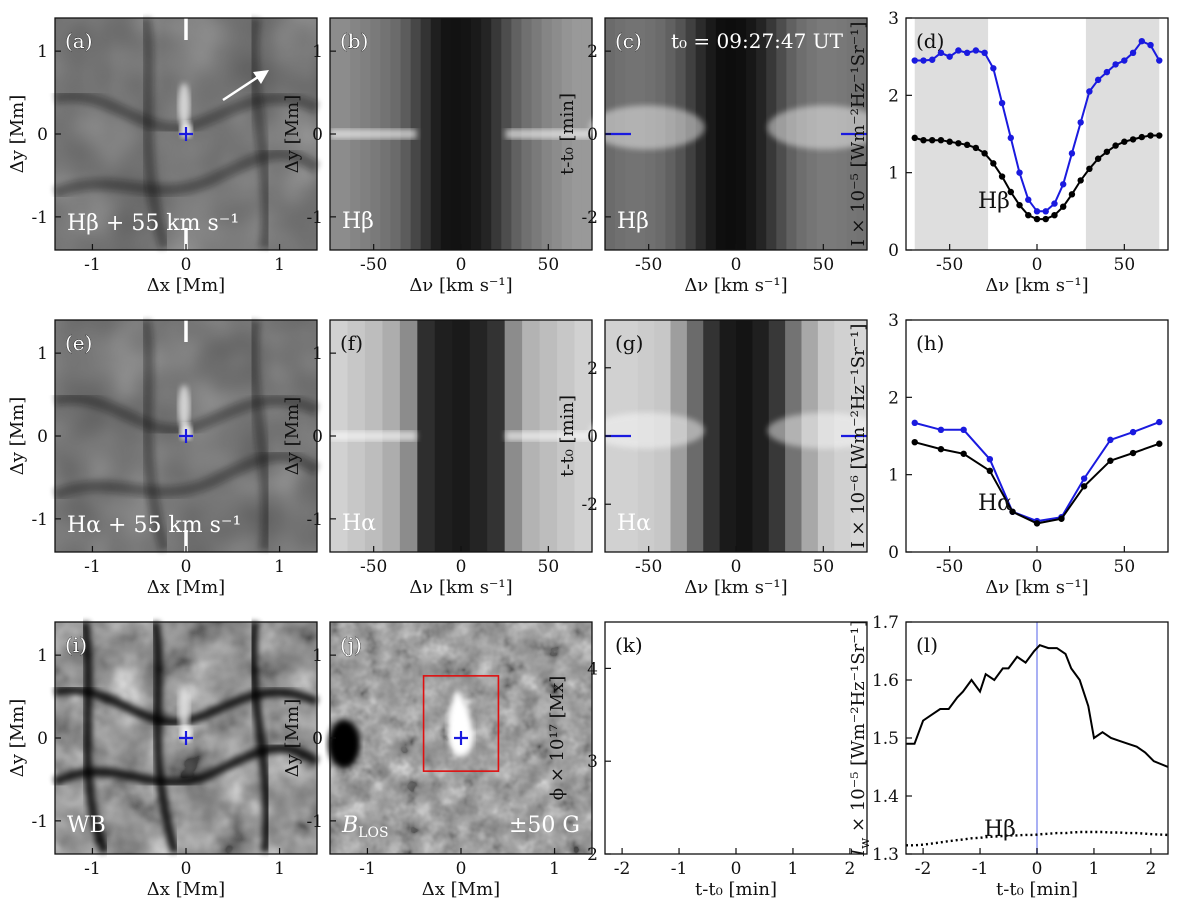 Image resolution: width=1200 pixels, height=914 pixels. What do you see at coordinates (825, 127) in the screenshot?
I see `brightening-patch` at bounding box center [825, 127].